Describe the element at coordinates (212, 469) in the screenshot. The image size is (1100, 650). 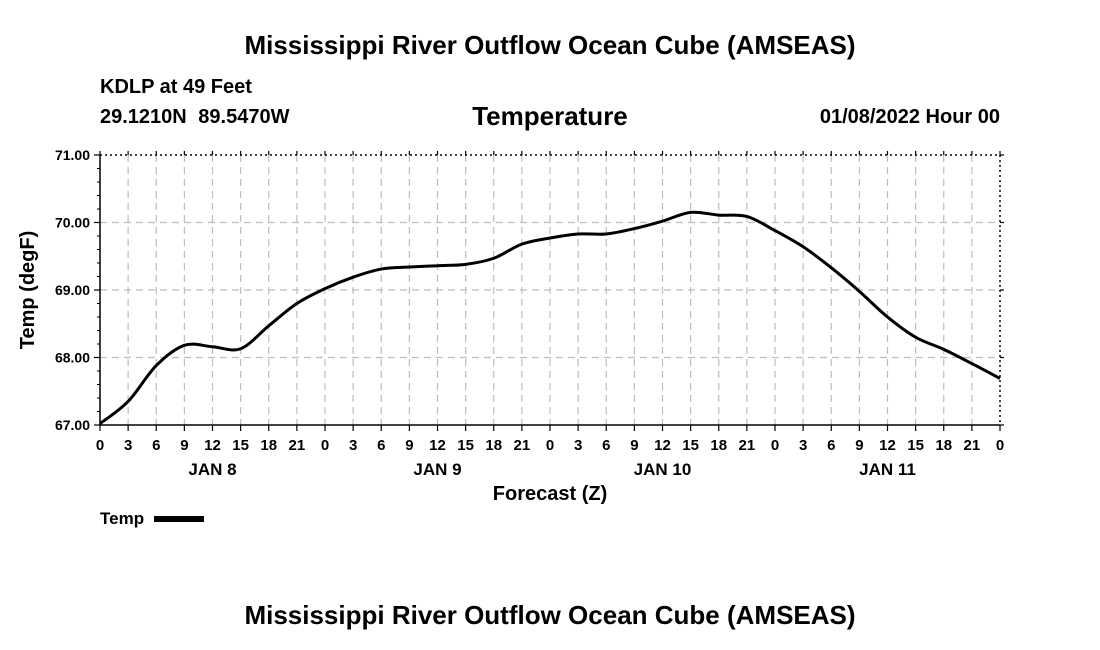
I see `day-label: JAN 8` at that location.